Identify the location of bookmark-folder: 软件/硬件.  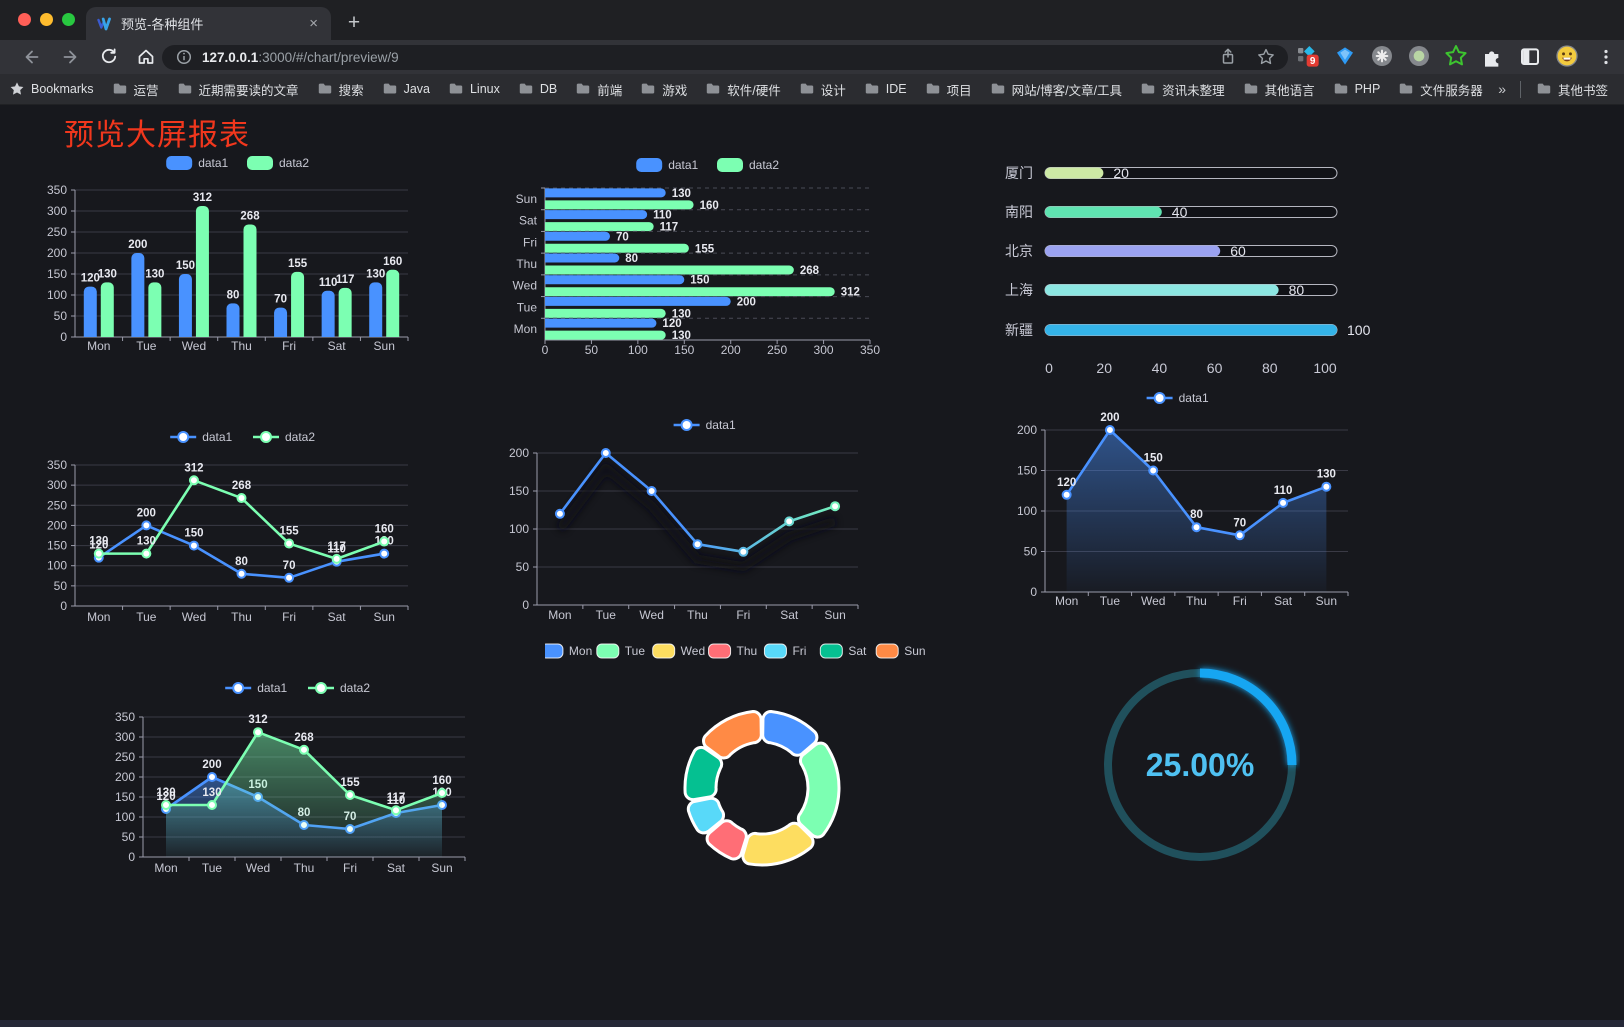
(742, 89).